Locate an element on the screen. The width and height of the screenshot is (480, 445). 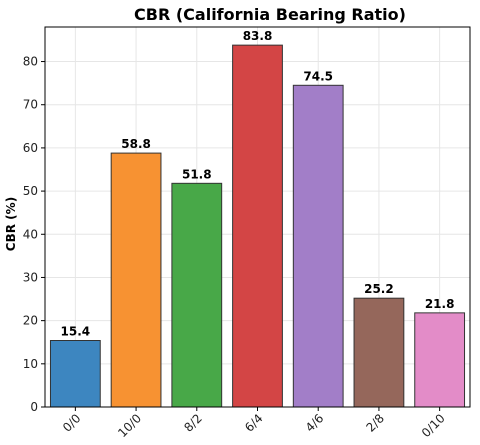
y-axis-ticks: 0 10 20 30 40 50 60 70 80 is located at coordinates (34, 234).